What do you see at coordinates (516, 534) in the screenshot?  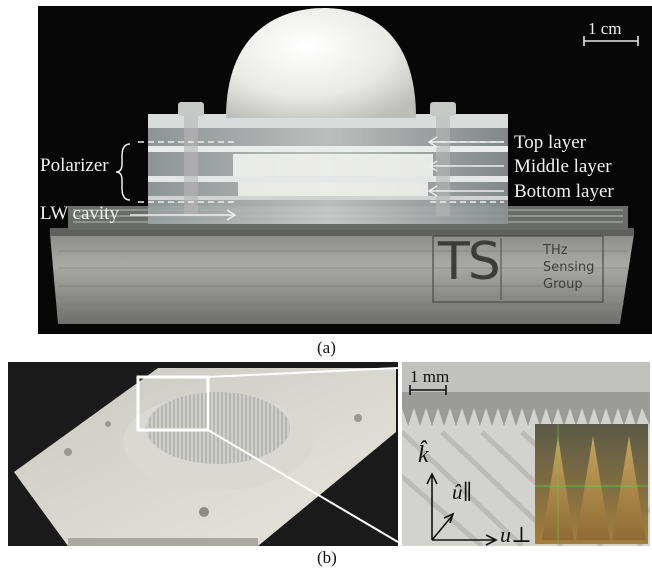 I see `axis-u-perp-label: u⊥` at bounding box center [516, 534].